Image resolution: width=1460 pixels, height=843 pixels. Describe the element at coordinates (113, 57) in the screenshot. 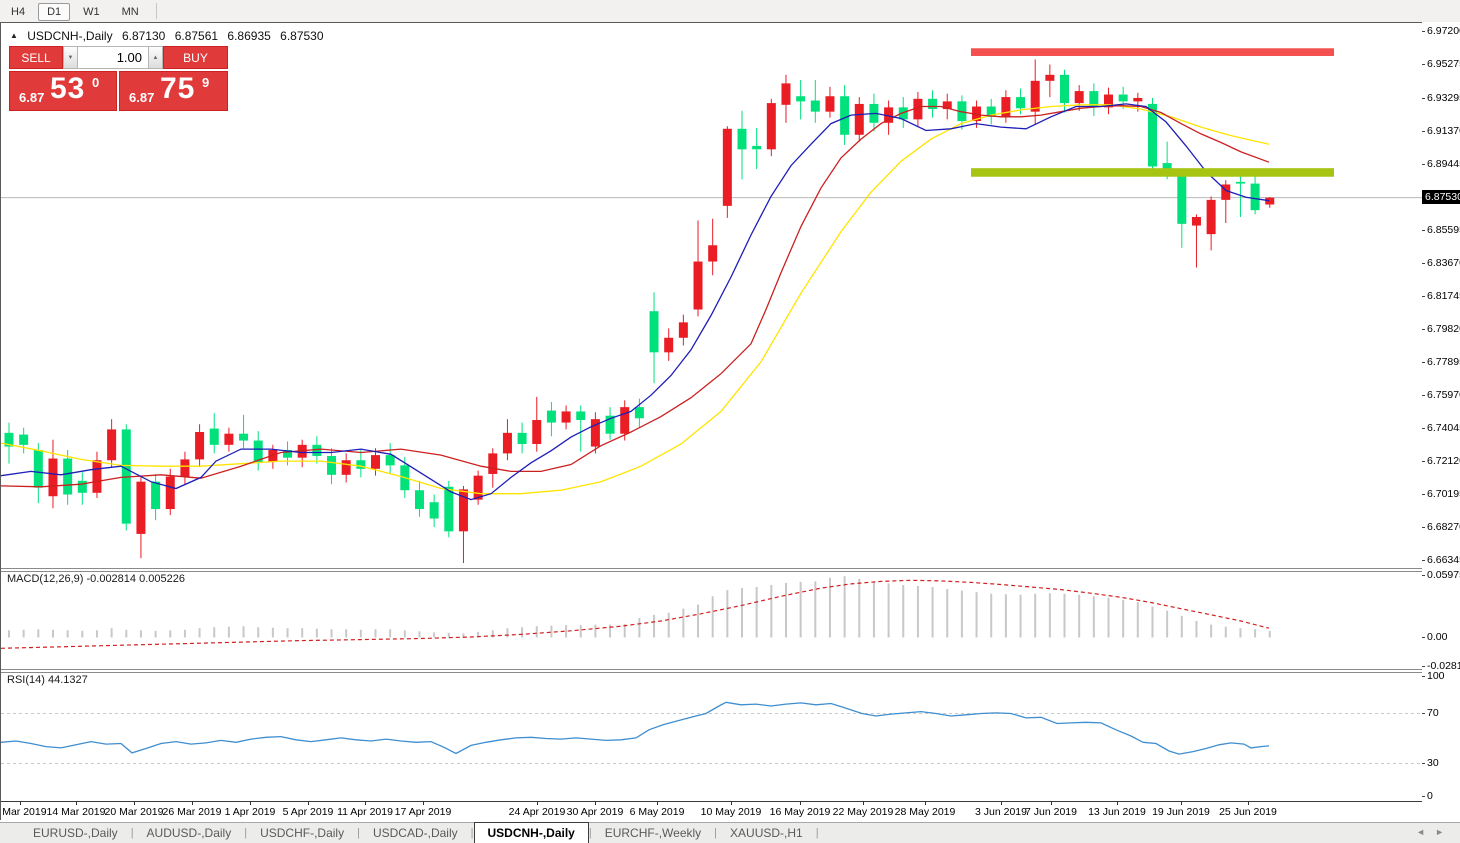

I see `volume-input: 1.00` at that location.